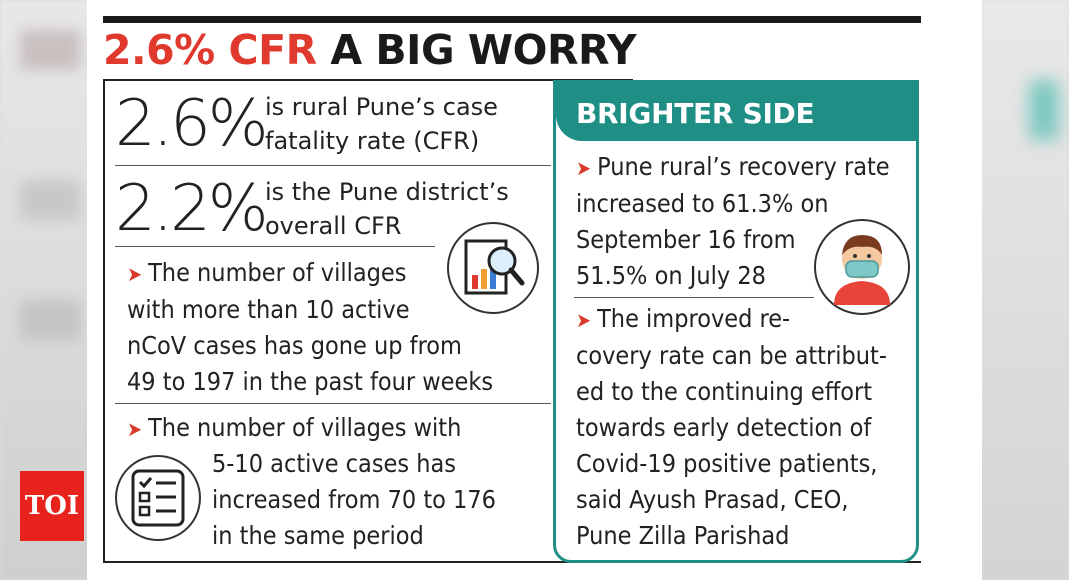 The height and width of the screenshot is (580, 1069). Describe the element at coordinates (277, 272) in the screenshot. I see `bullet-line: The number of villages` at that location.